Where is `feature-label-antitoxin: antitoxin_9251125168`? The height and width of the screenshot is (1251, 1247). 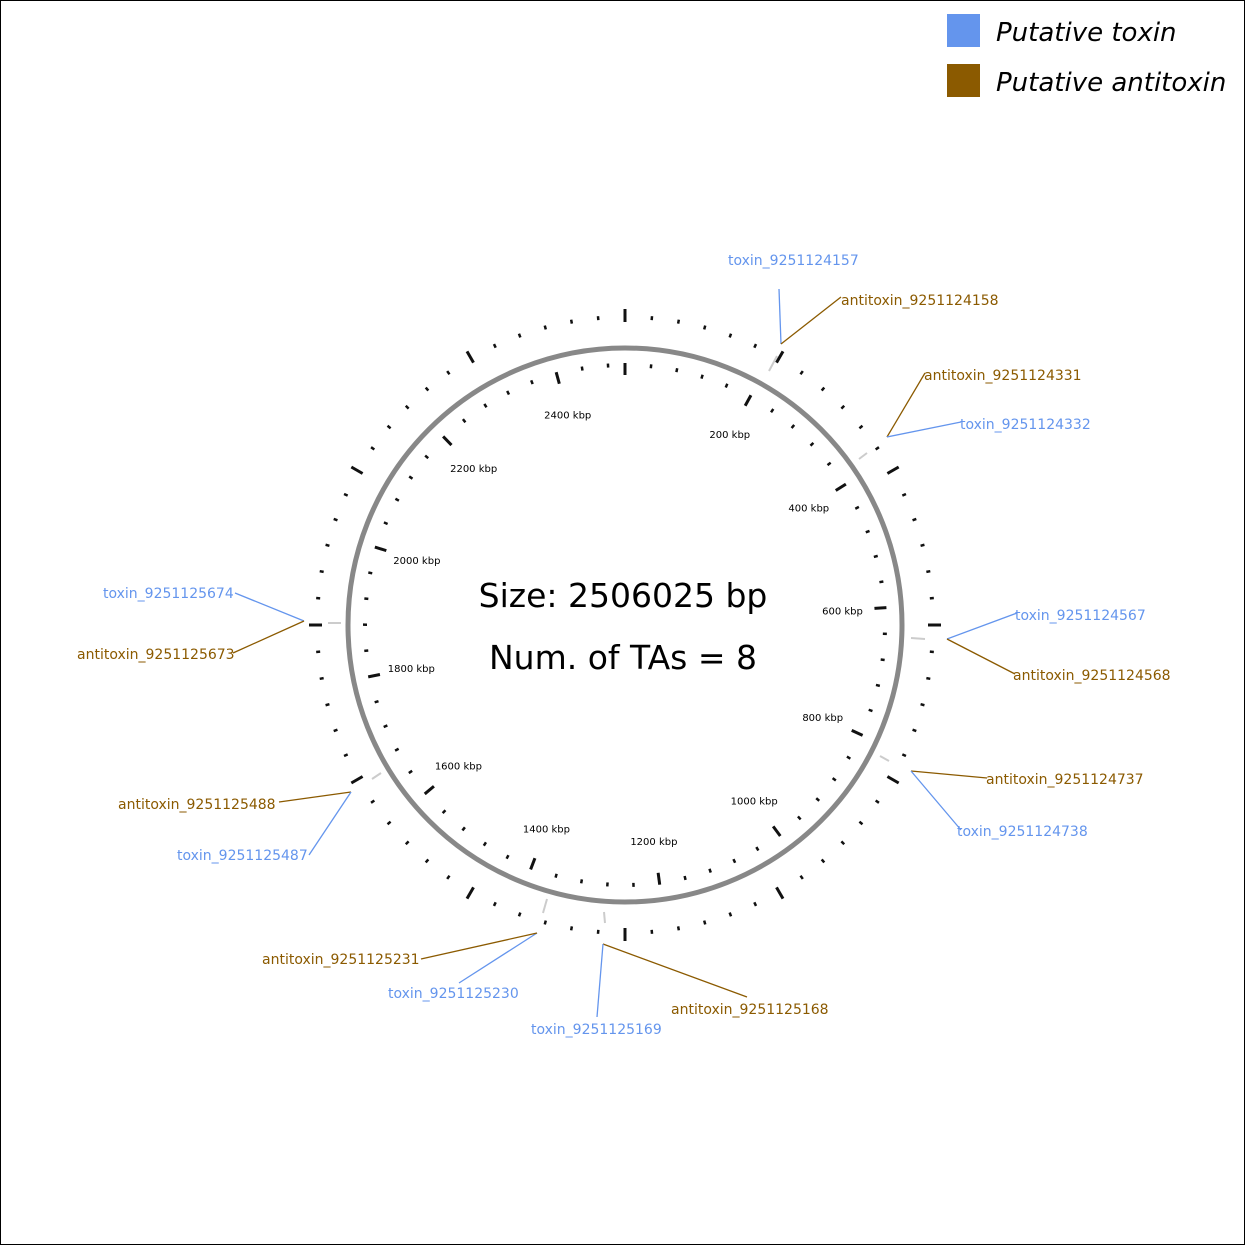 feature-label-antitoxin: antitoxin_9251125168 is located at coordinates (750, 1010).